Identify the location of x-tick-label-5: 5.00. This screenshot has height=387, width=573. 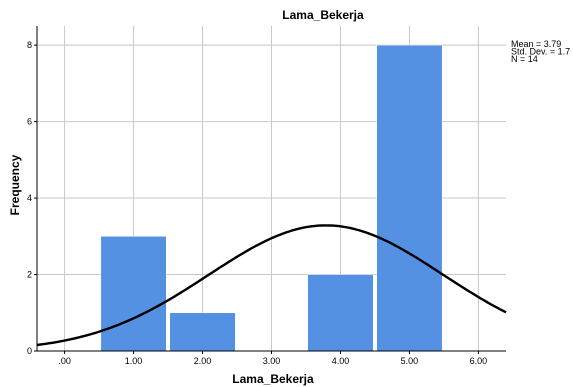
(410, 361).